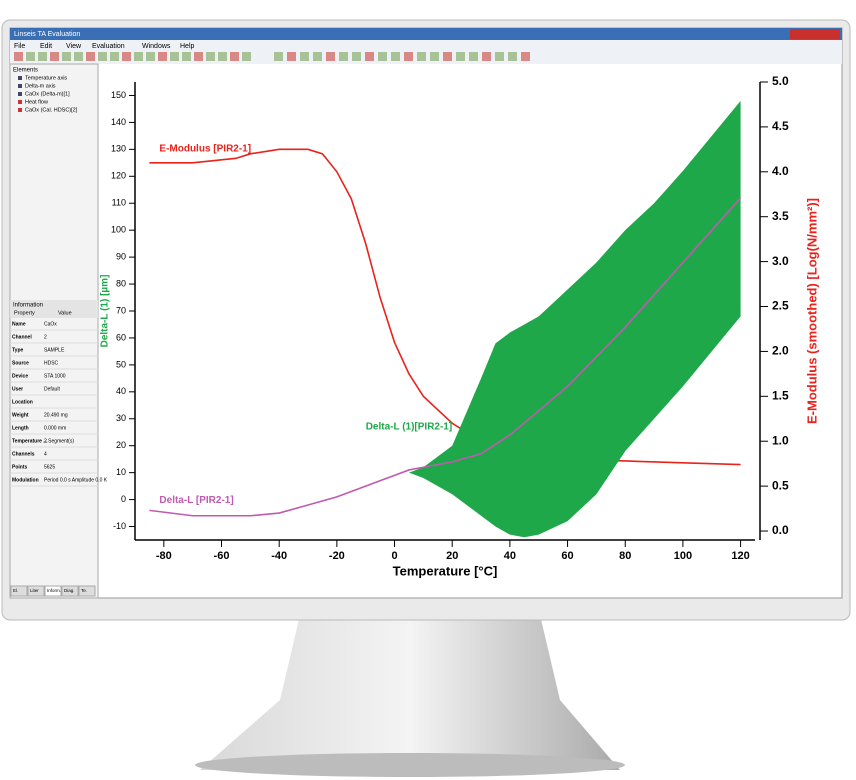 This screenshot has width=856, height=780. Describe the element at coordinates (65, 313) in the screenshot. I see `info-header: Value` at that location.